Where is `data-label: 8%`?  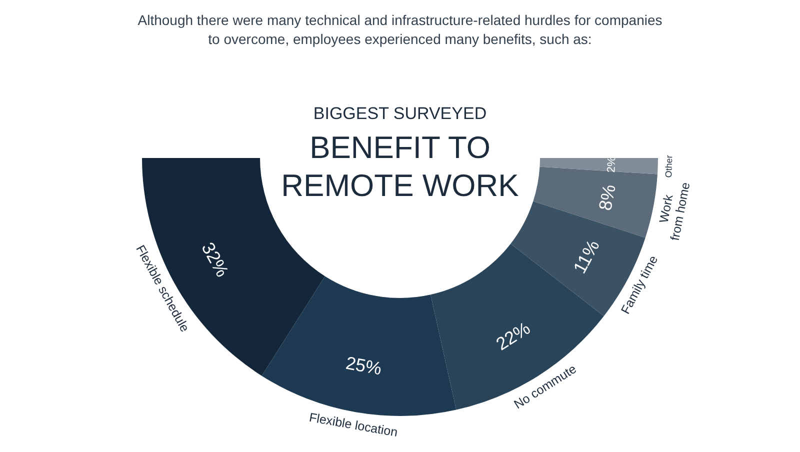
data-label: 8% is located at coordinates (607, 197).